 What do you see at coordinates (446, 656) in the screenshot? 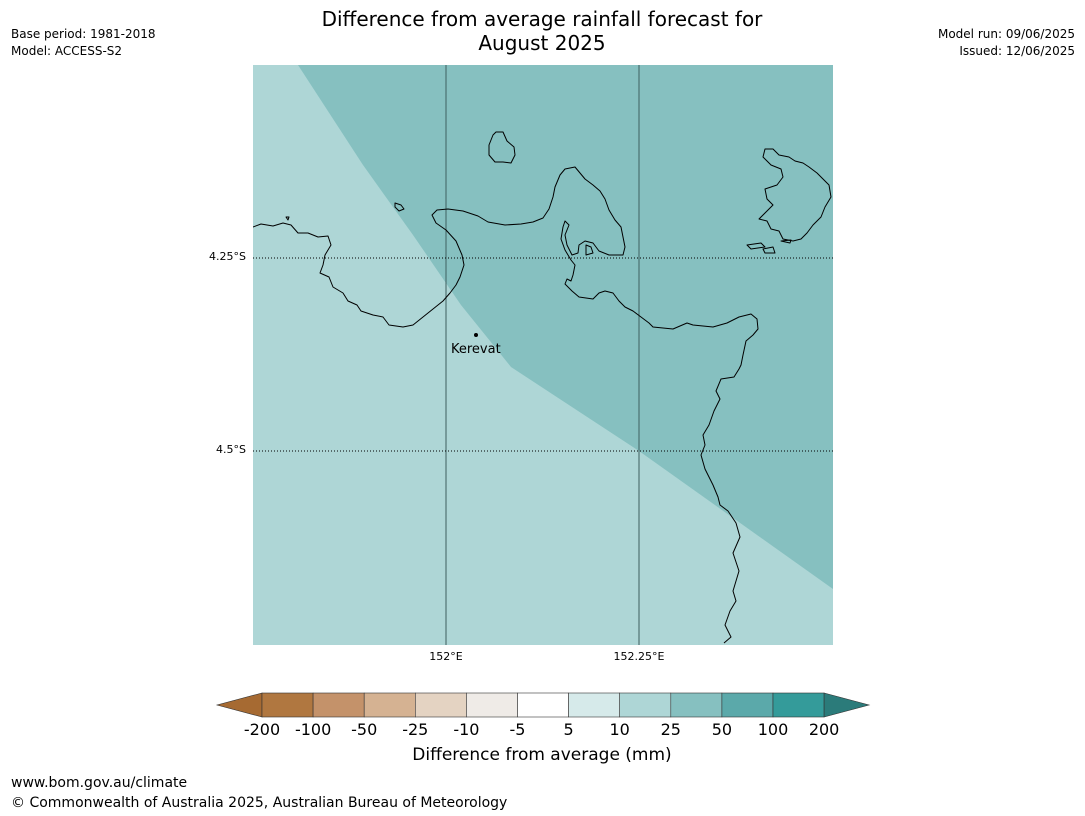
I see `lon-label-152: 152°E` at bounding box center [446, 656].